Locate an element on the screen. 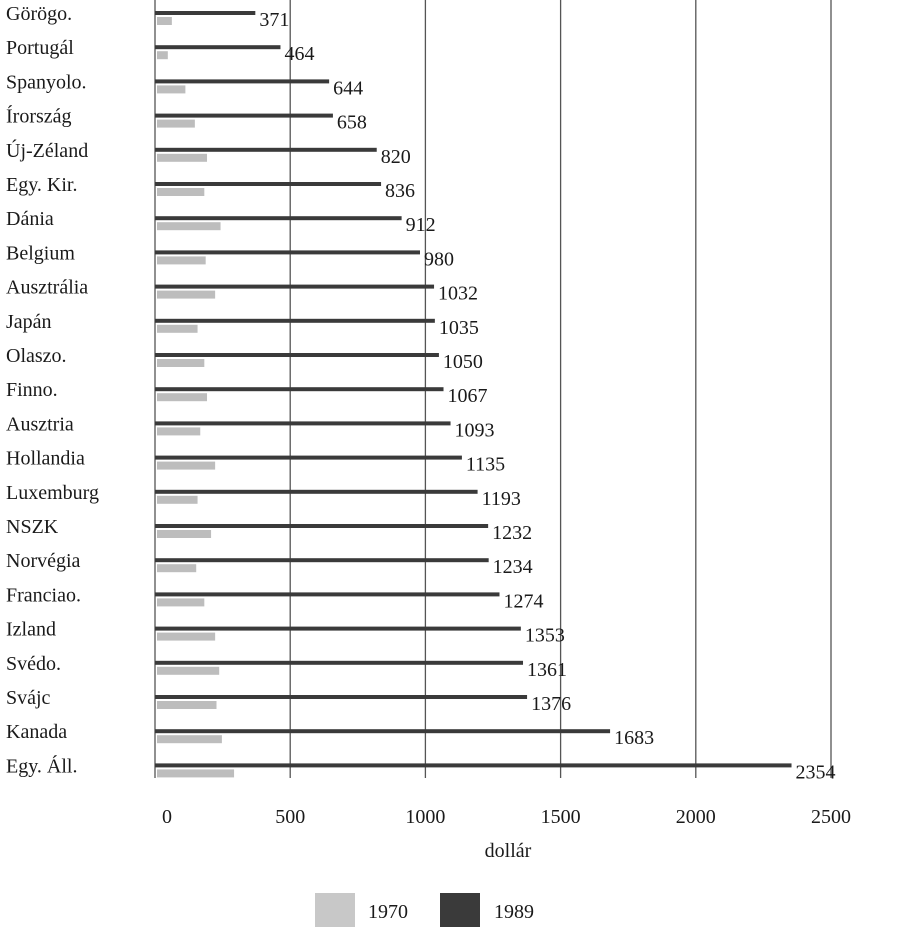  category-label-19: Svédo. is located at coordinates (33, 664).